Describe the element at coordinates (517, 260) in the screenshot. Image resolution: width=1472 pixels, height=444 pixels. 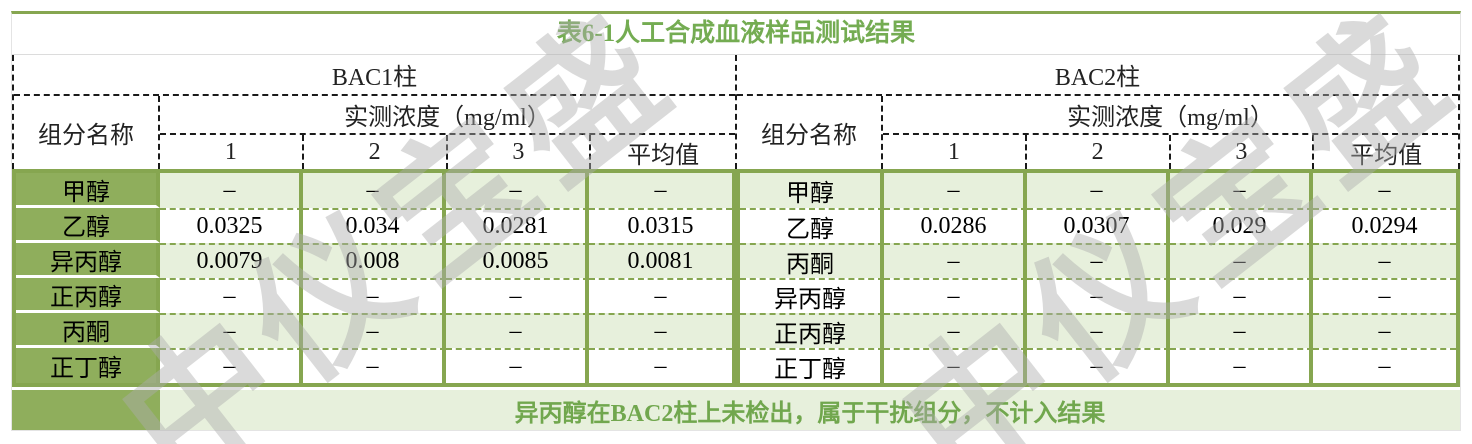
I see `value-cell: 0.0085` at that location.